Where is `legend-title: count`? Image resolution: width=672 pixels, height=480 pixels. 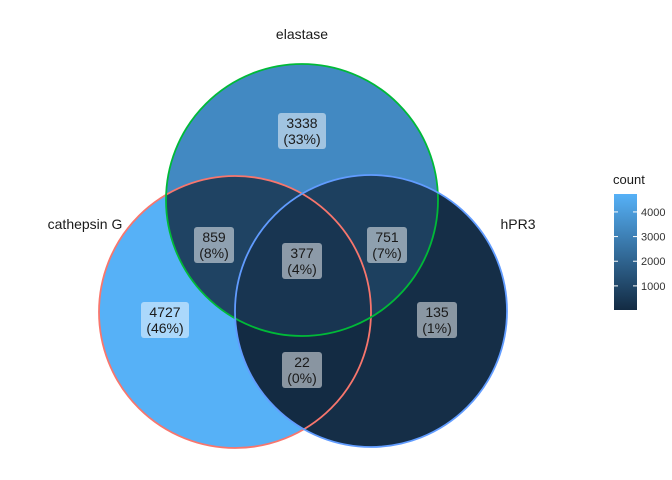
legend-title: count is located at coordinates (629, 179).